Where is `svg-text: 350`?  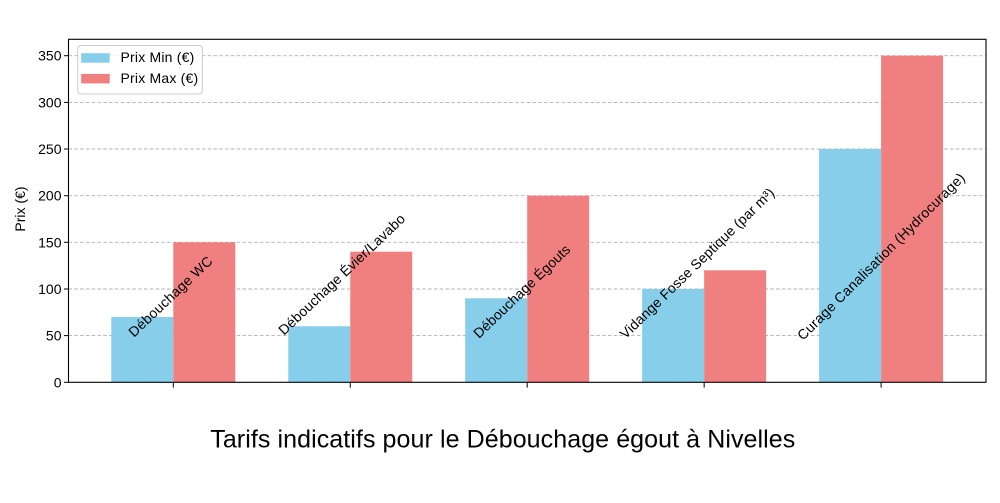 svg-text: 350 is located at coordinates (50, 56).